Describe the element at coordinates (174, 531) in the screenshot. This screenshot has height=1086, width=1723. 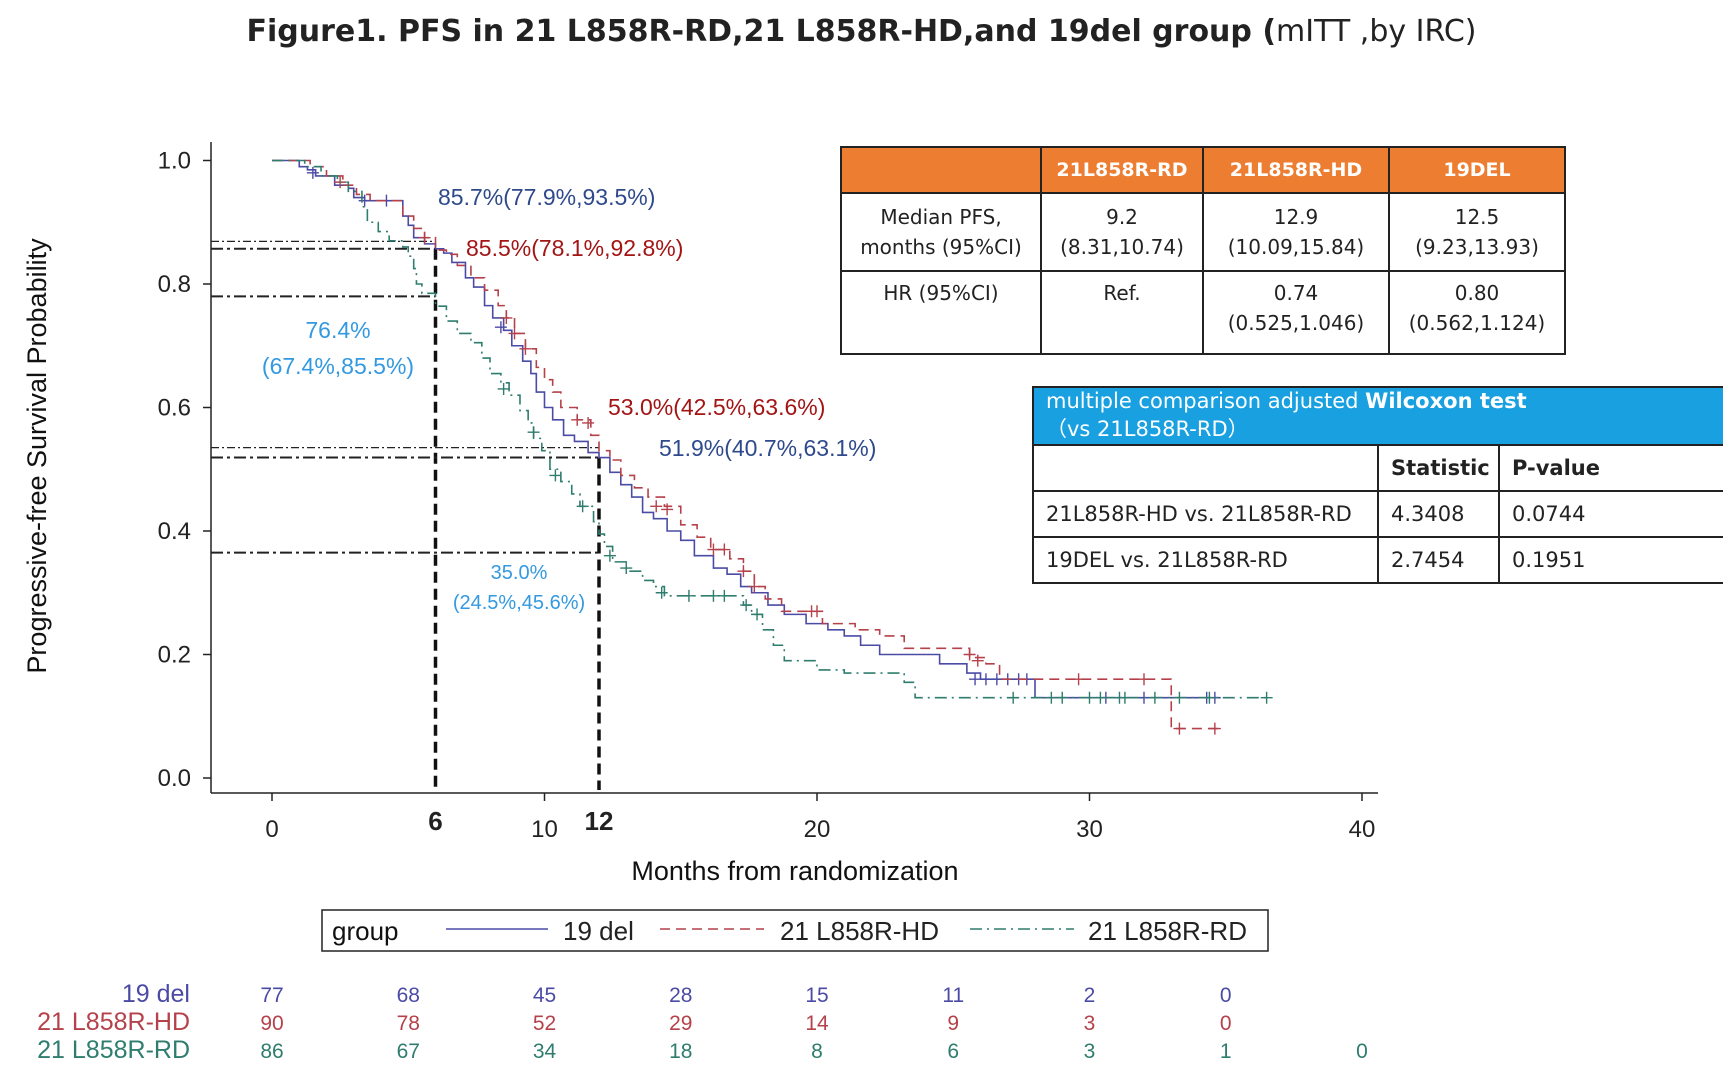
I see `y-tick-label: 0.4` at that location.